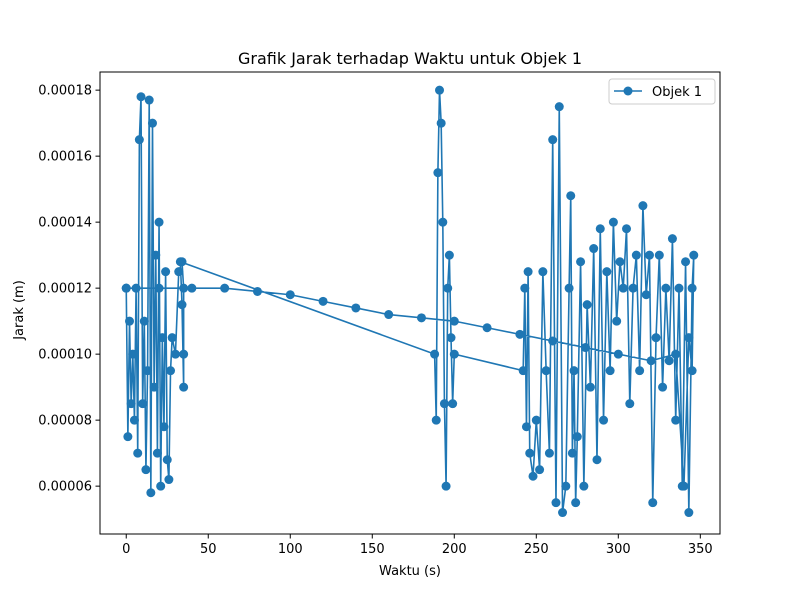 The image size is (800, 600). I want to click on x-axis-label: Waktu (s), so click(410, 571).